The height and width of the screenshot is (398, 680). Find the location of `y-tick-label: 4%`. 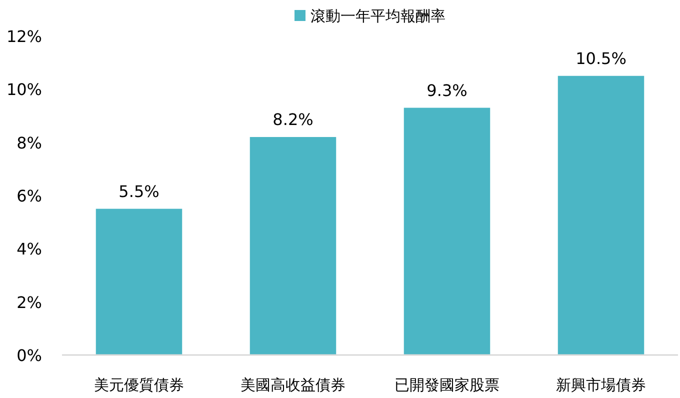

y-tick-label: 4% is located at coordinates (29, 249).